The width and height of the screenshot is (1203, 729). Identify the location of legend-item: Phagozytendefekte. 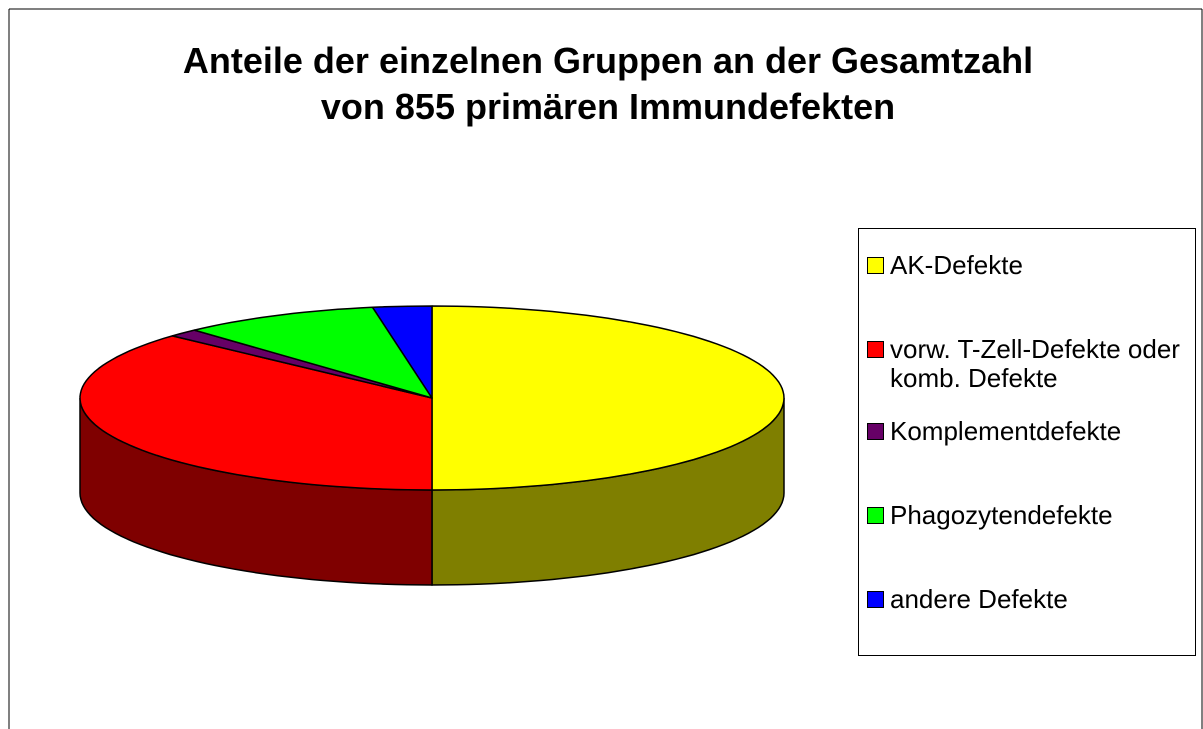
(1023, 515).